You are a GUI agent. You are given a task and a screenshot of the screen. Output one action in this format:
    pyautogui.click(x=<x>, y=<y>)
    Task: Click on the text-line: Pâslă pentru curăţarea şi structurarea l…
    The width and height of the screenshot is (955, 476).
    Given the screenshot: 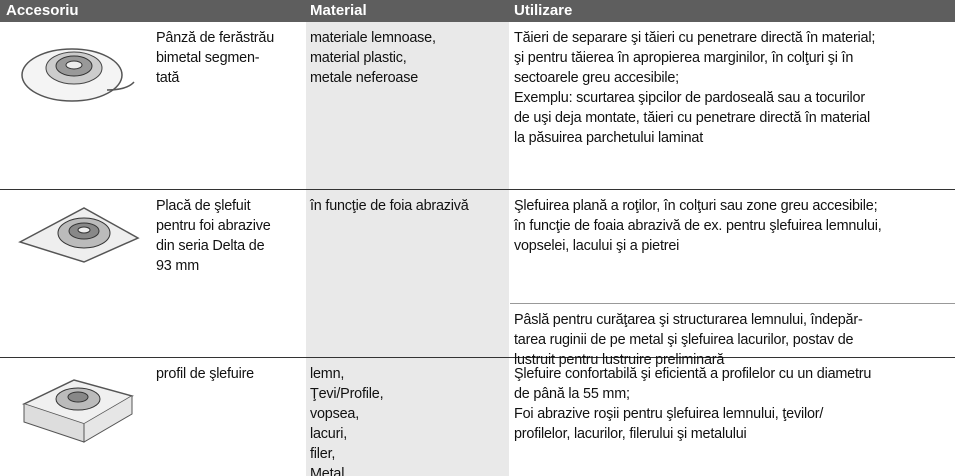 What is the action you would take?
    pyautogui.click(x=688, y=320)
    